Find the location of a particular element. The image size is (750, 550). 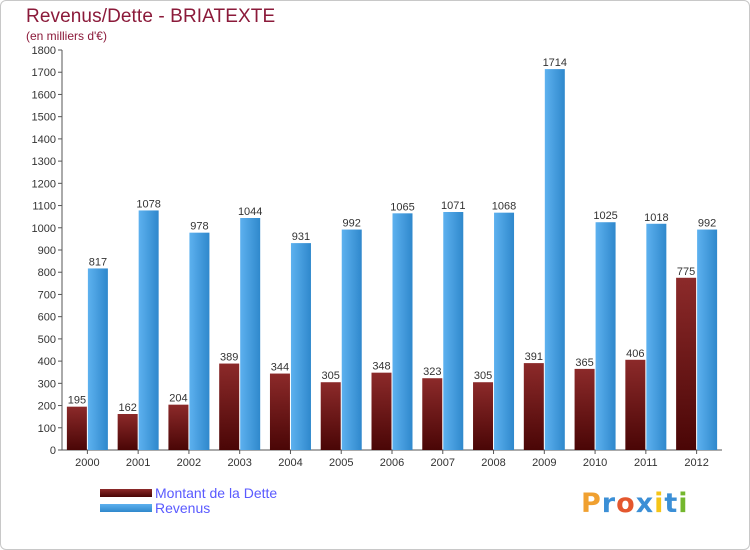

x-tick-label: 2001 is located at coordinates (138, 463).